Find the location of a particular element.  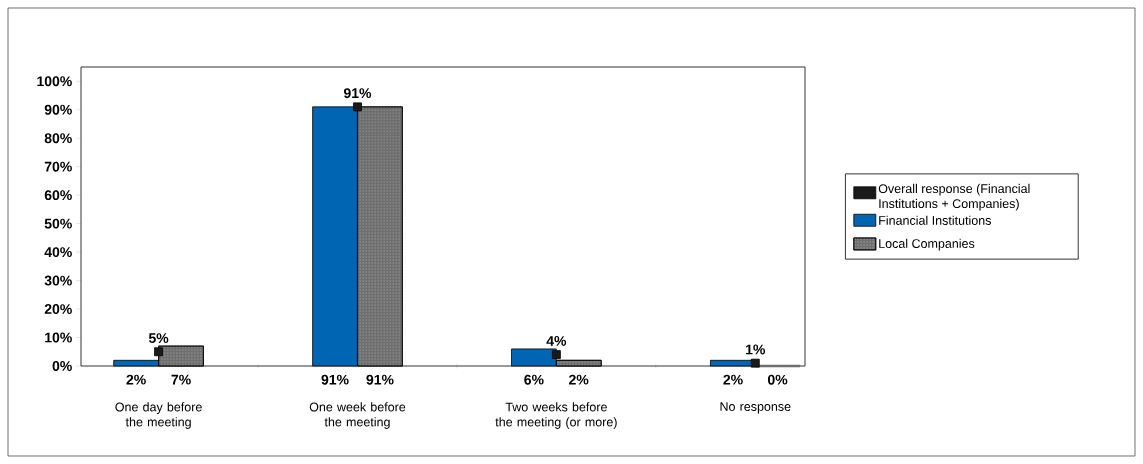

data-label: 1% is located at coordinates (756, 349).